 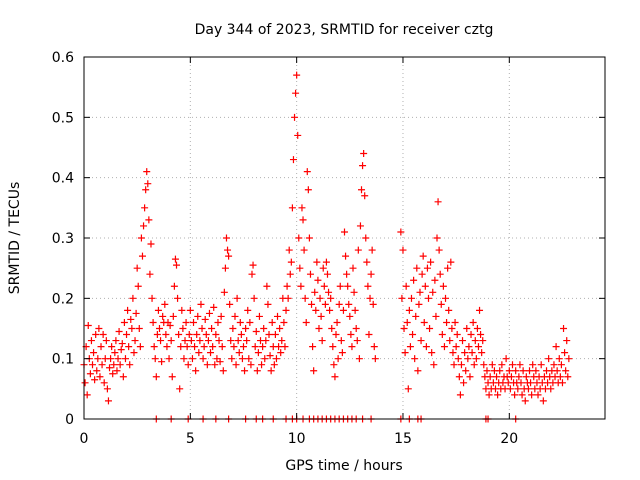 What do you see at coordinates (63, 299) in the screenshot?
I see `y-tick-label: 0.2` at bounding box center [63, 299].